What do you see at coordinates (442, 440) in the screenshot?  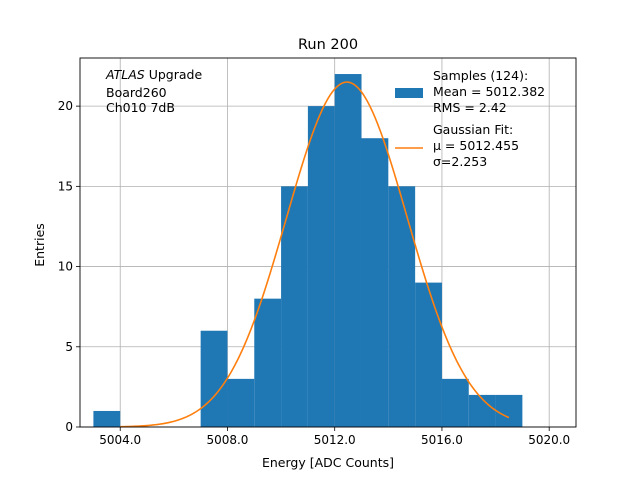 I see `x-tick-label: 5016.0` at bounding box center [442, 440].